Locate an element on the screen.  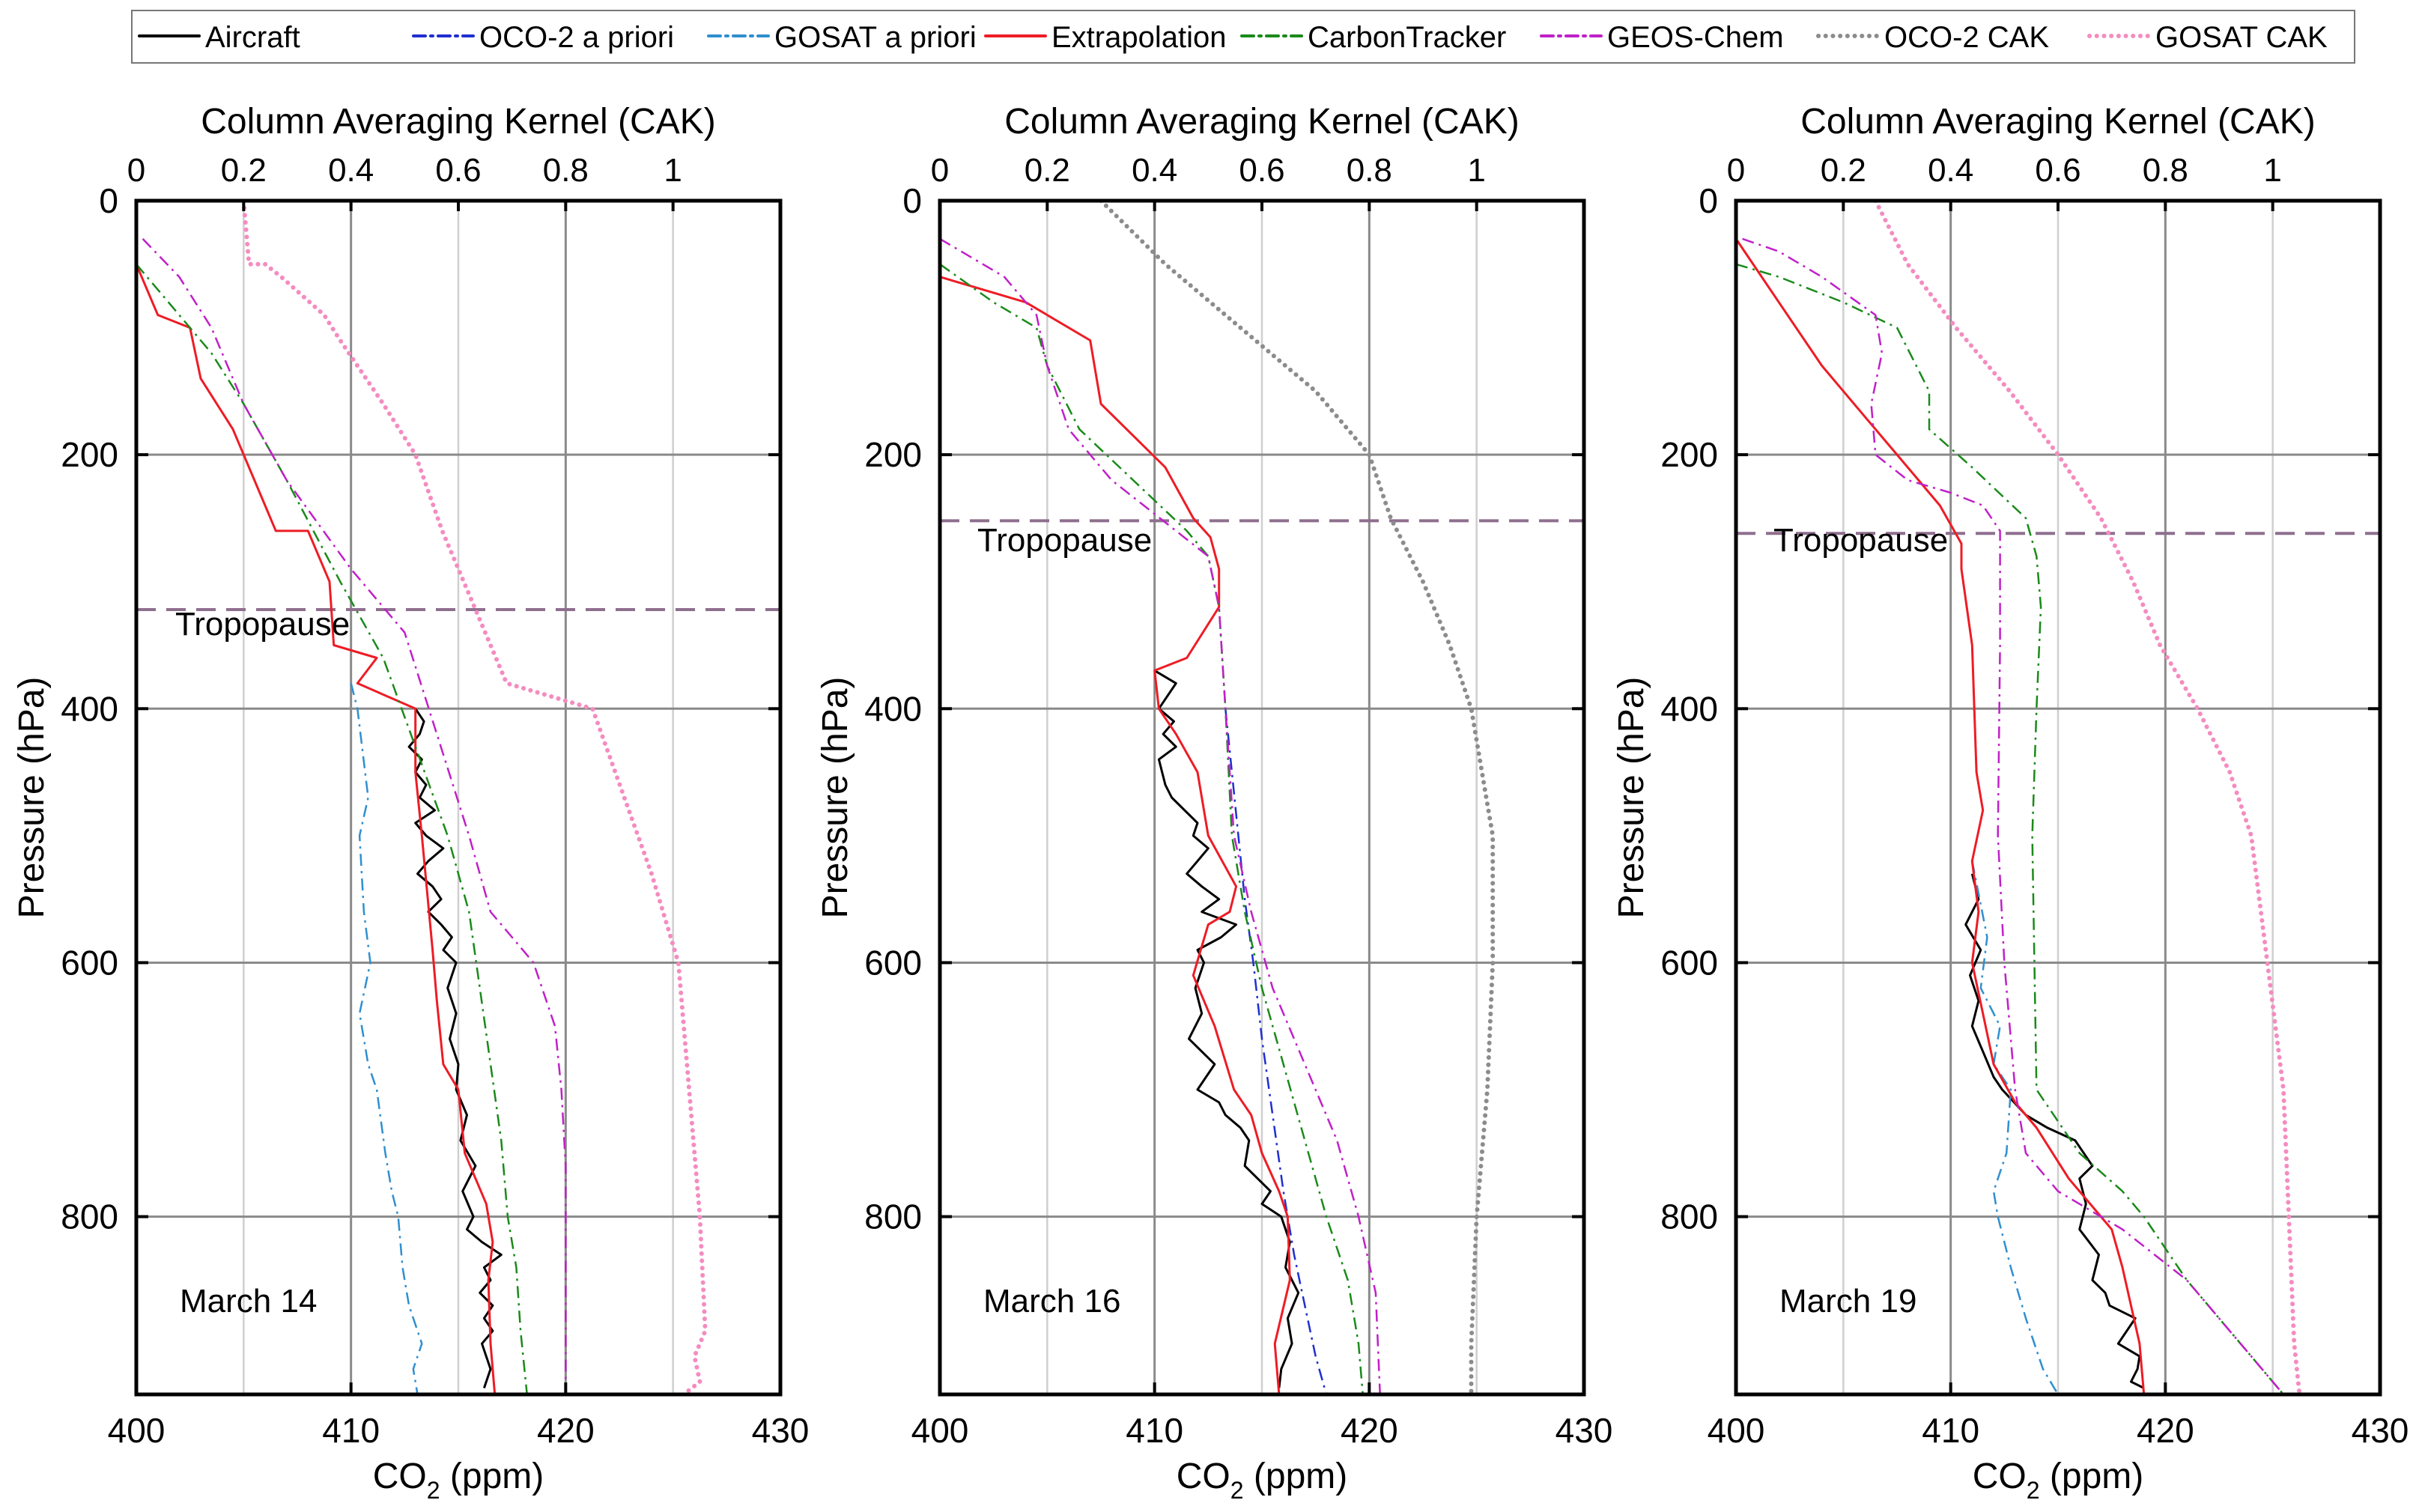
legend-label: Extrapolation is located at coordinates (1138, 37).